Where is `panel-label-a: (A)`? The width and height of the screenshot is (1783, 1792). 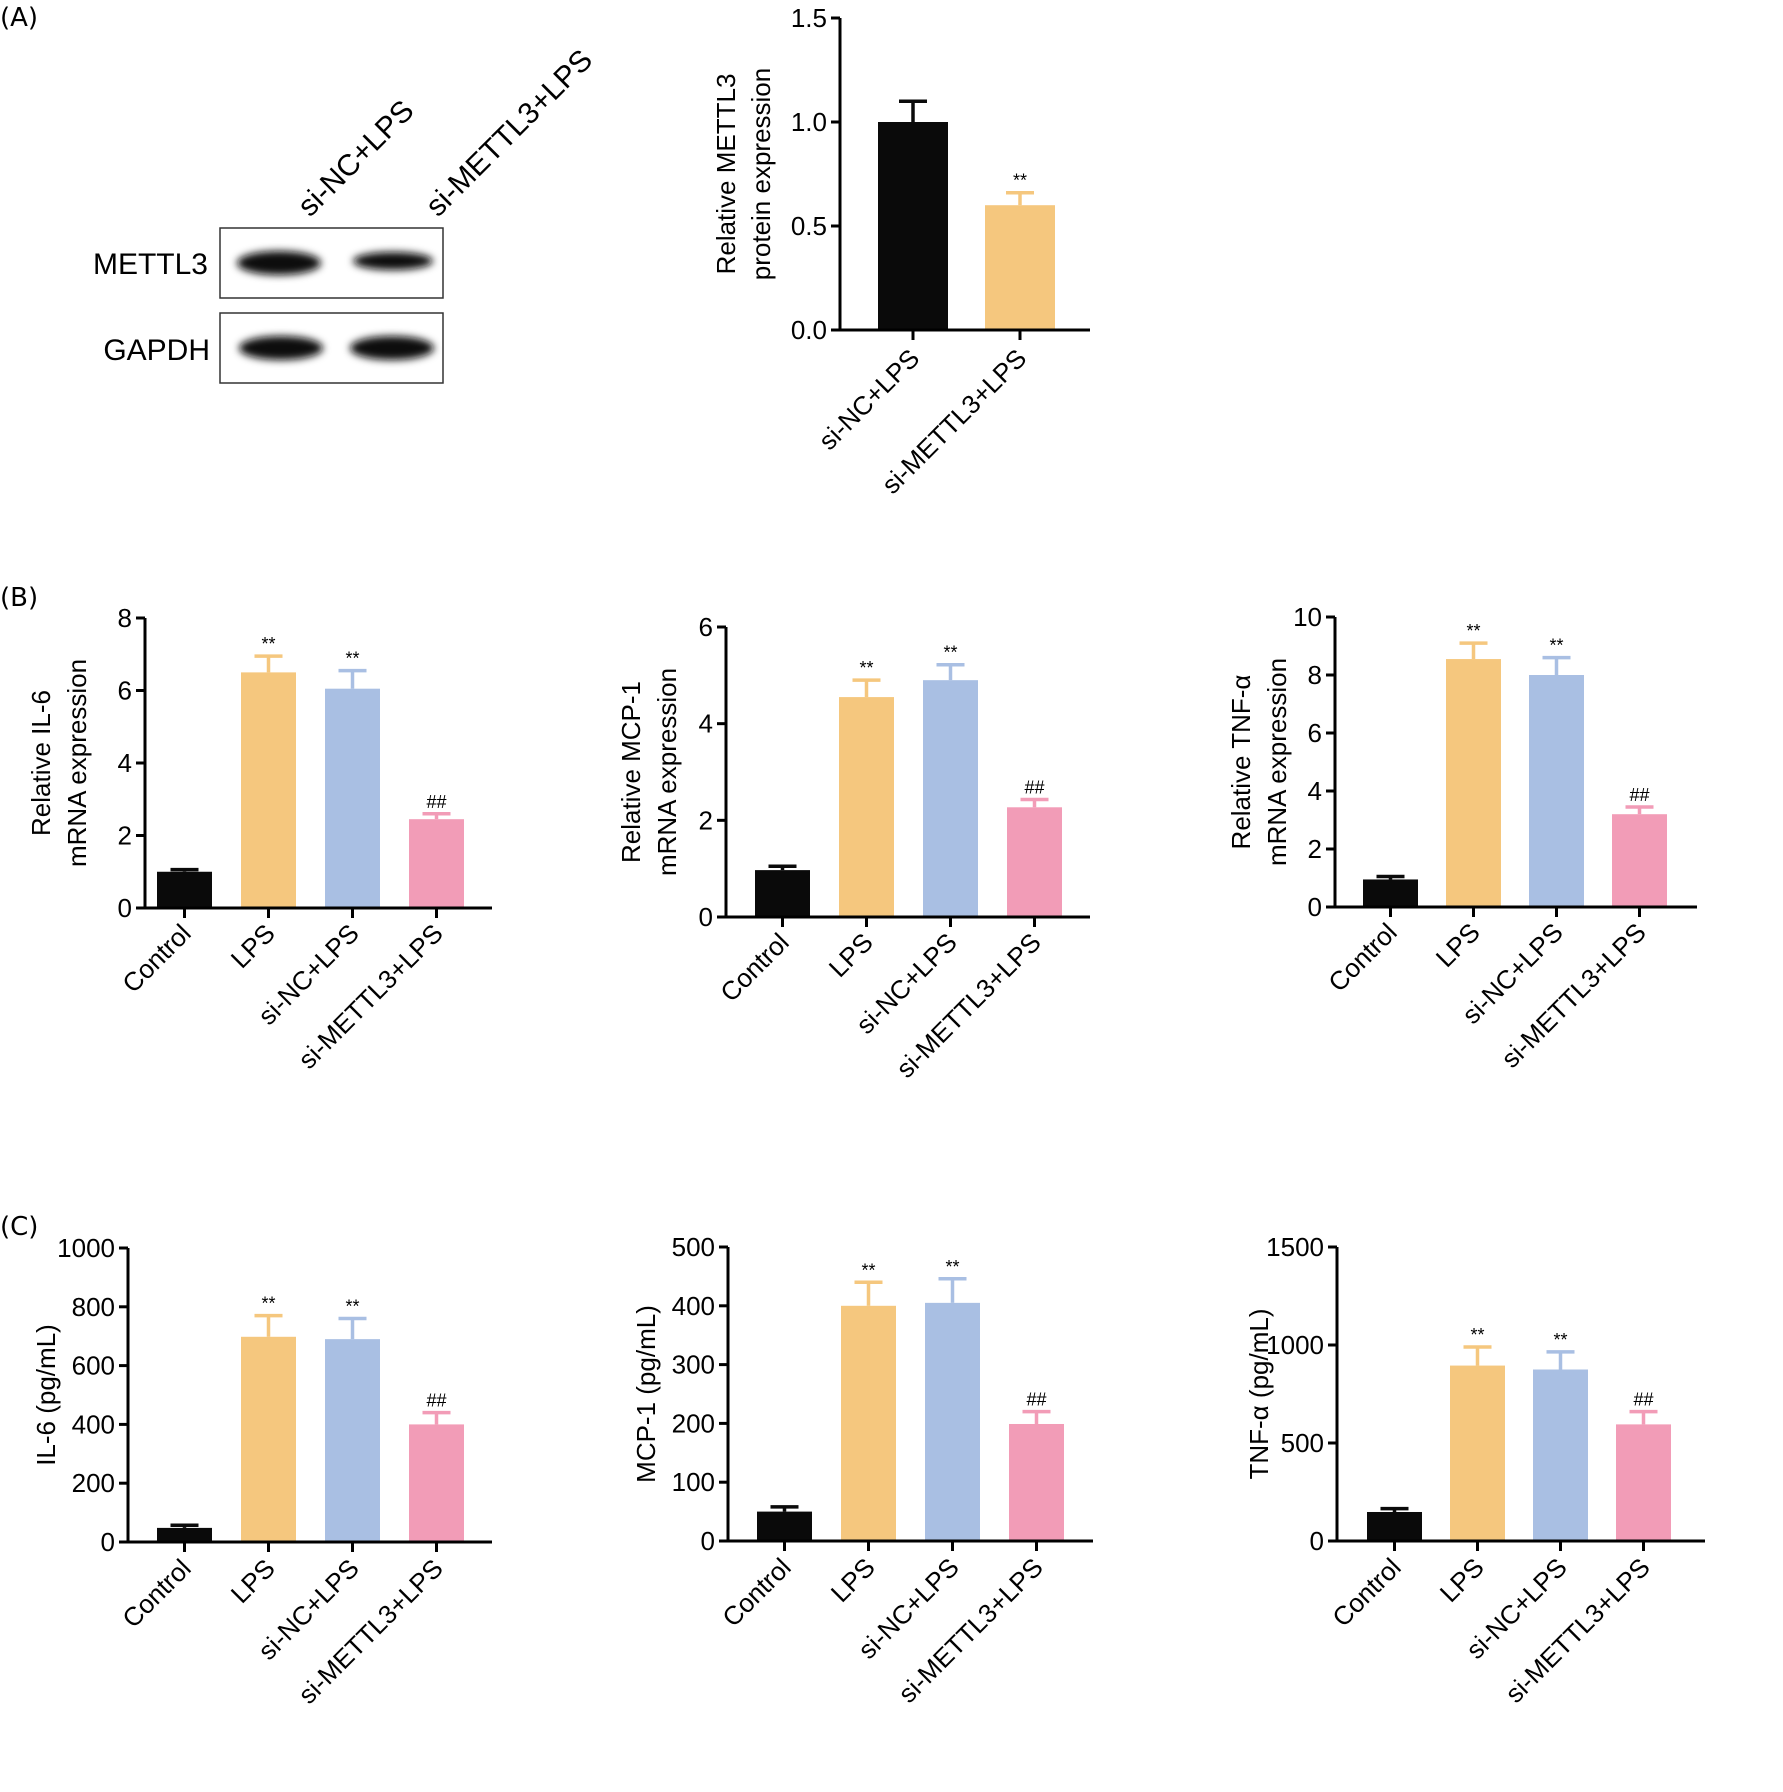
panel-label-a: (A) is located at coordinates (19, 18).